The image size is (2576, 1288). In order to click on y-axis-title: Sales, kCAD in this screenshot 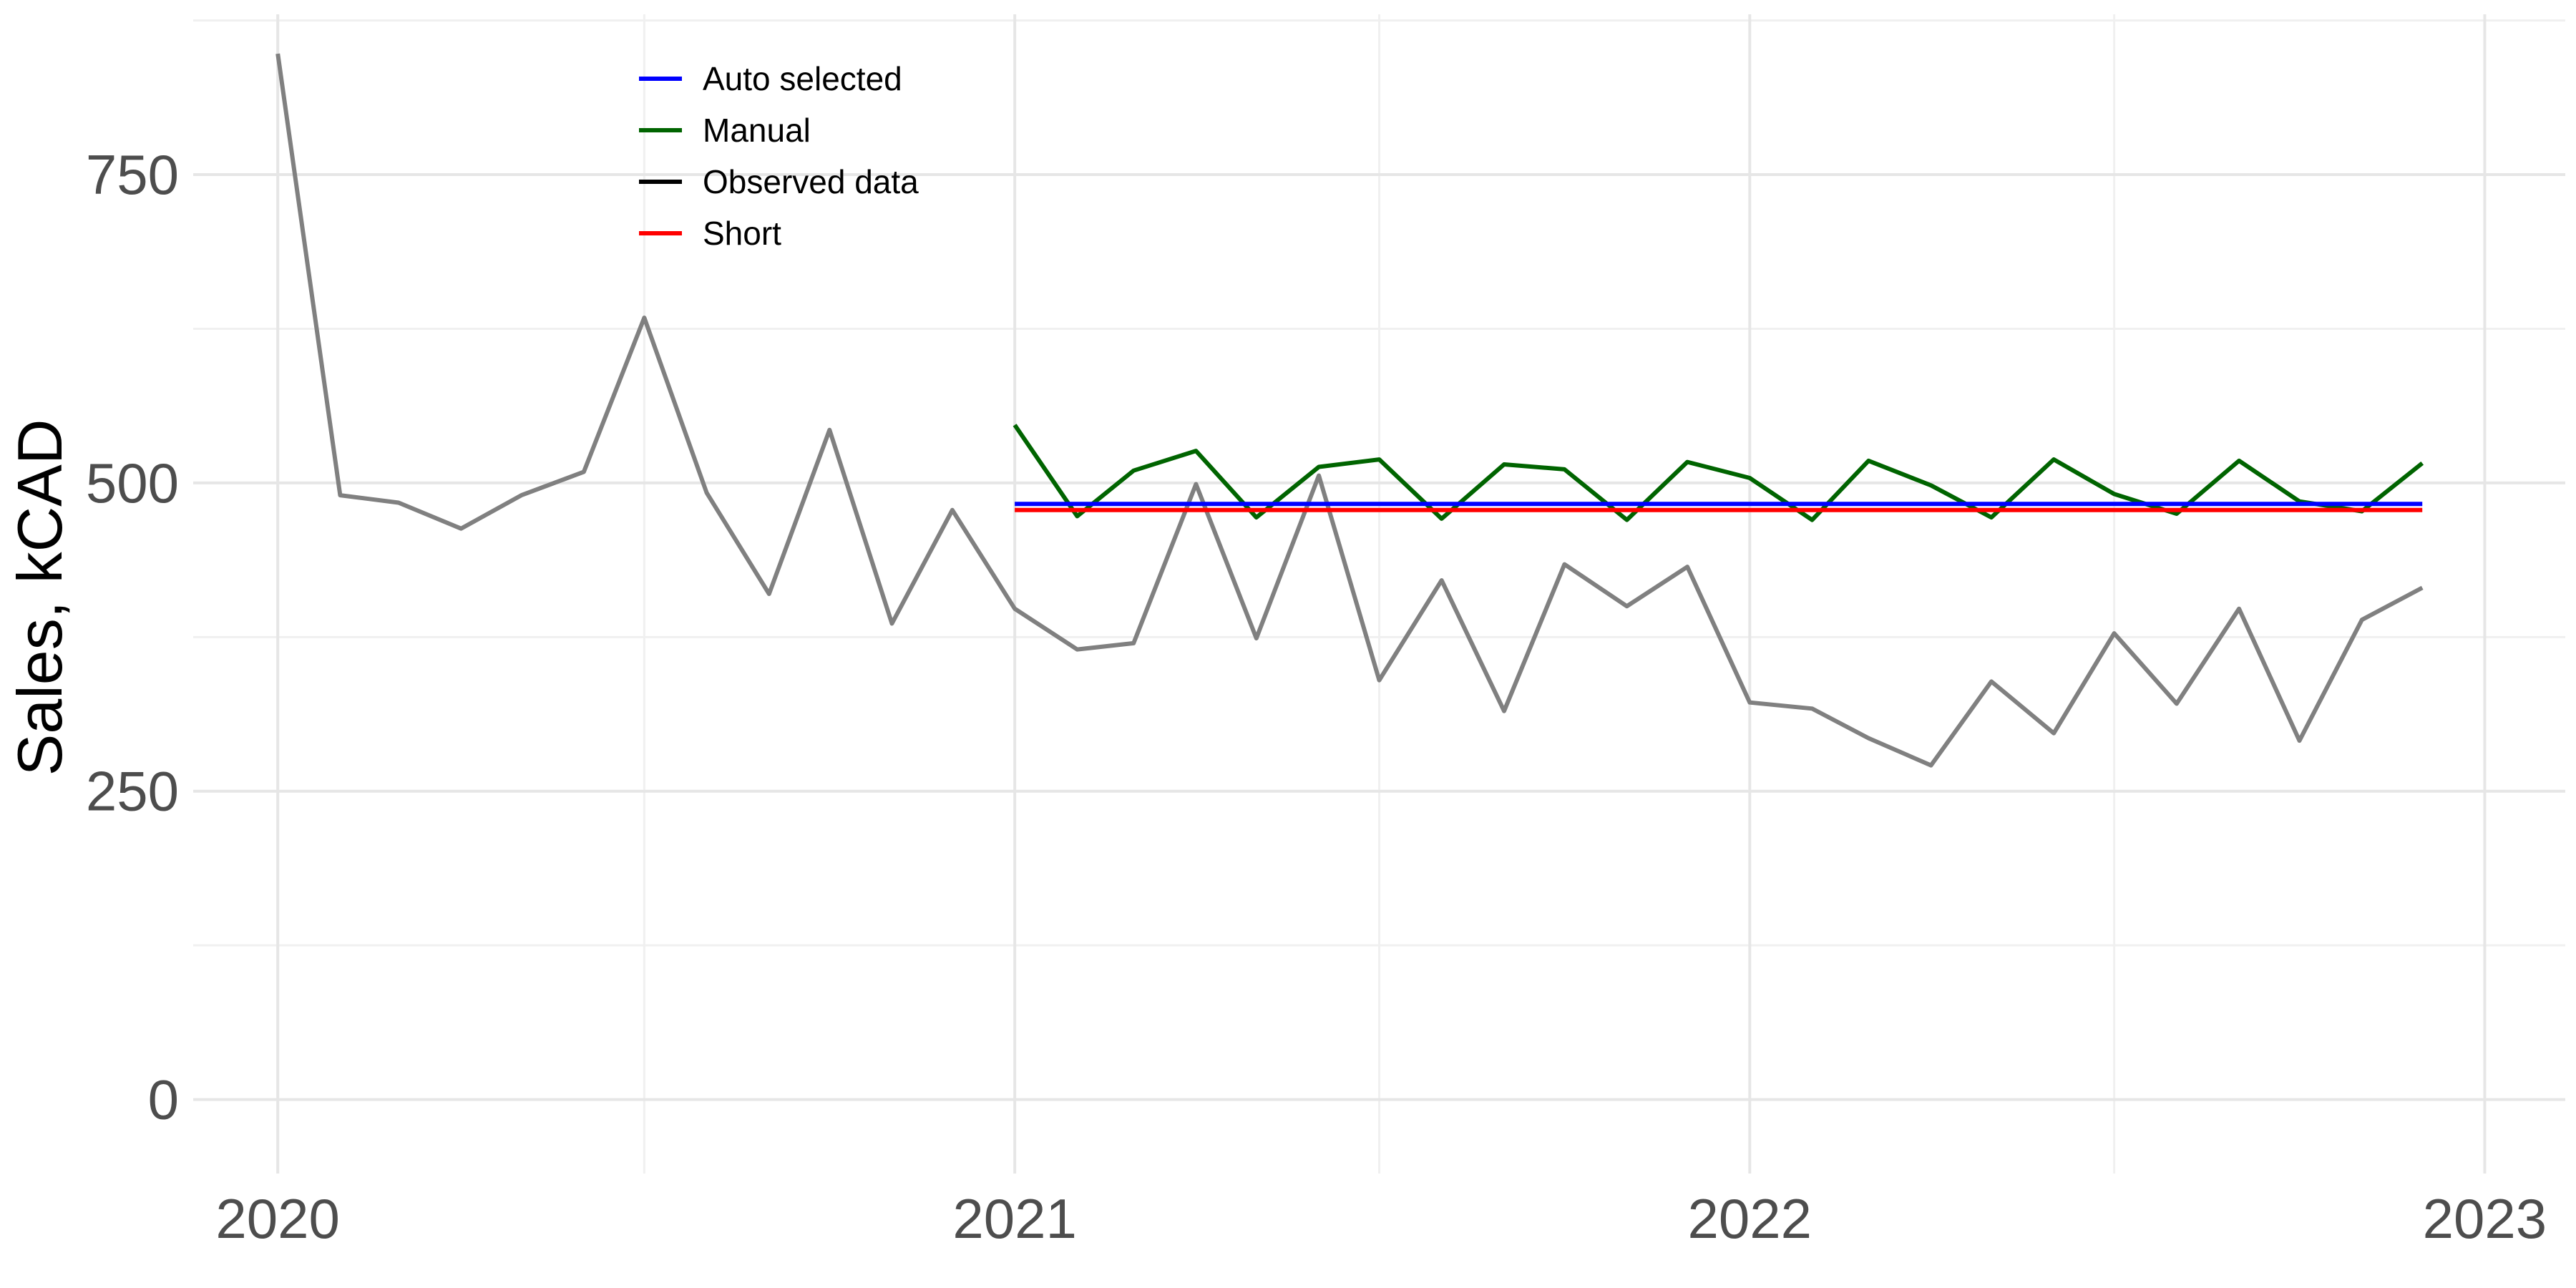, I will do `click(39, 597)`.